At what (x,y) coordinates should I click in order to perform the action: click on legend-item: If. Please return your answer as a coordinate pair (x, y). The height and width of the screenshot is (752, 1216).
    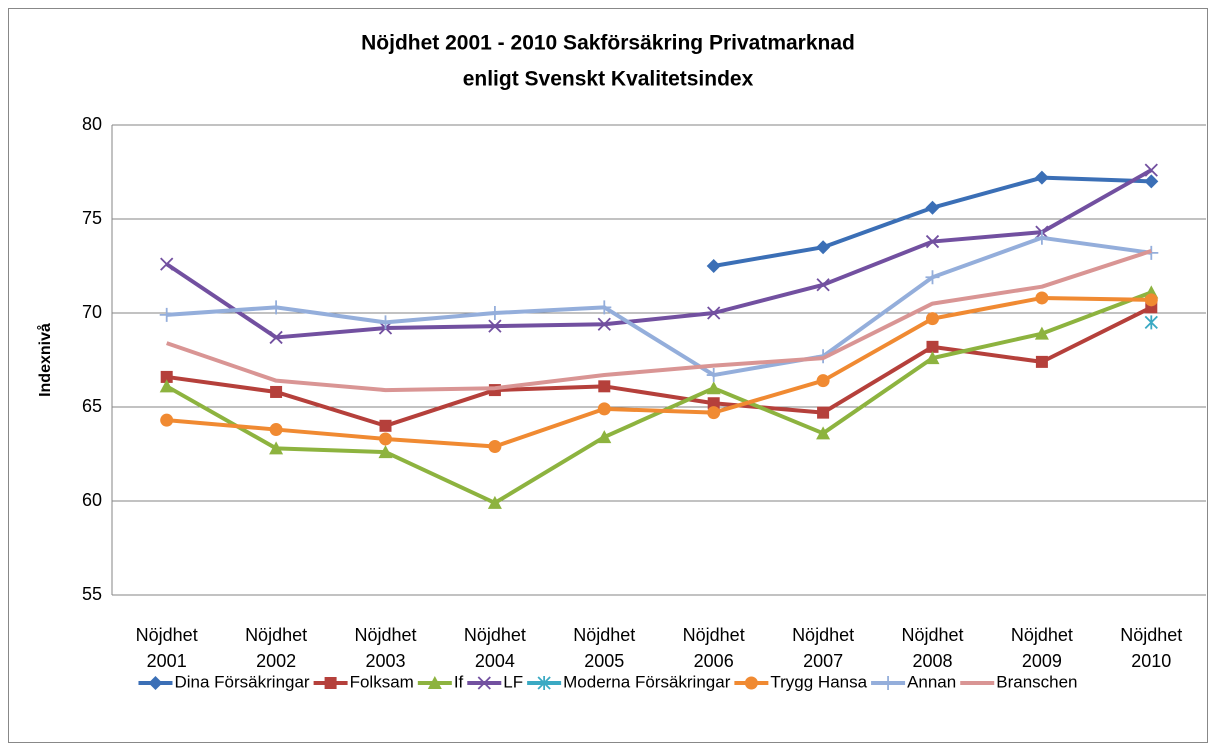
    Looking at the image, I should click on (440, 681).